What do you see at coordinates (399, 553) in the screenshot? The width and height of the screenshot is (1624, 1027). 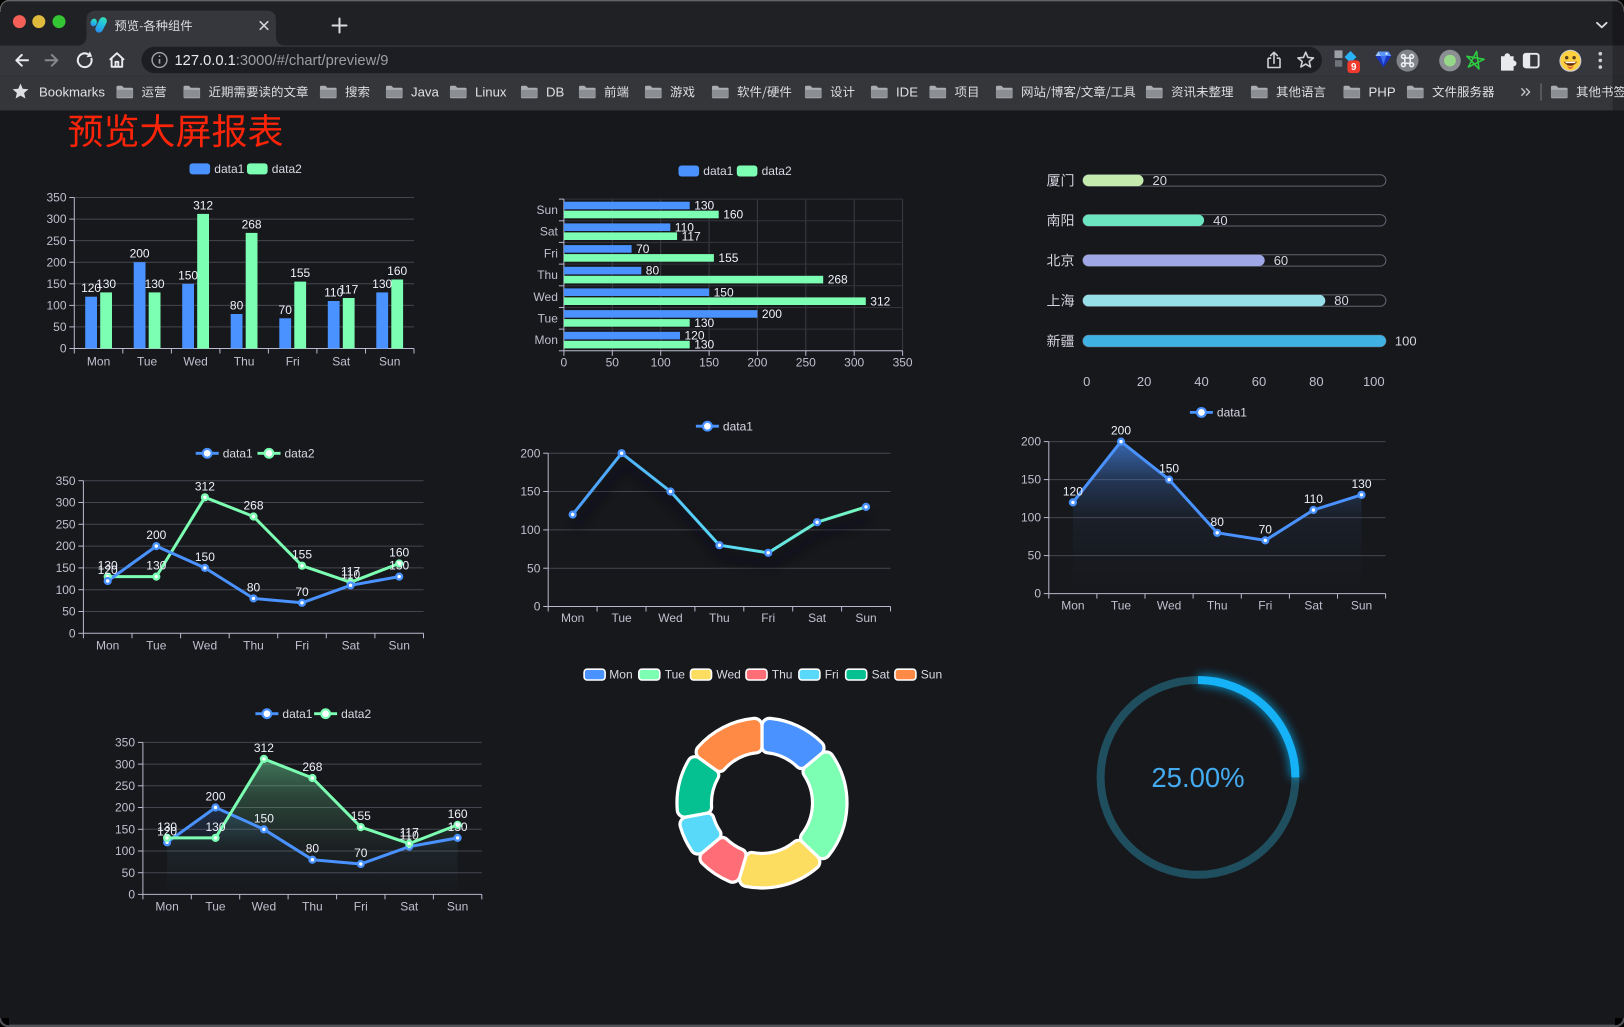 I see `svg-text: 160` at bounding box center [399, 553].